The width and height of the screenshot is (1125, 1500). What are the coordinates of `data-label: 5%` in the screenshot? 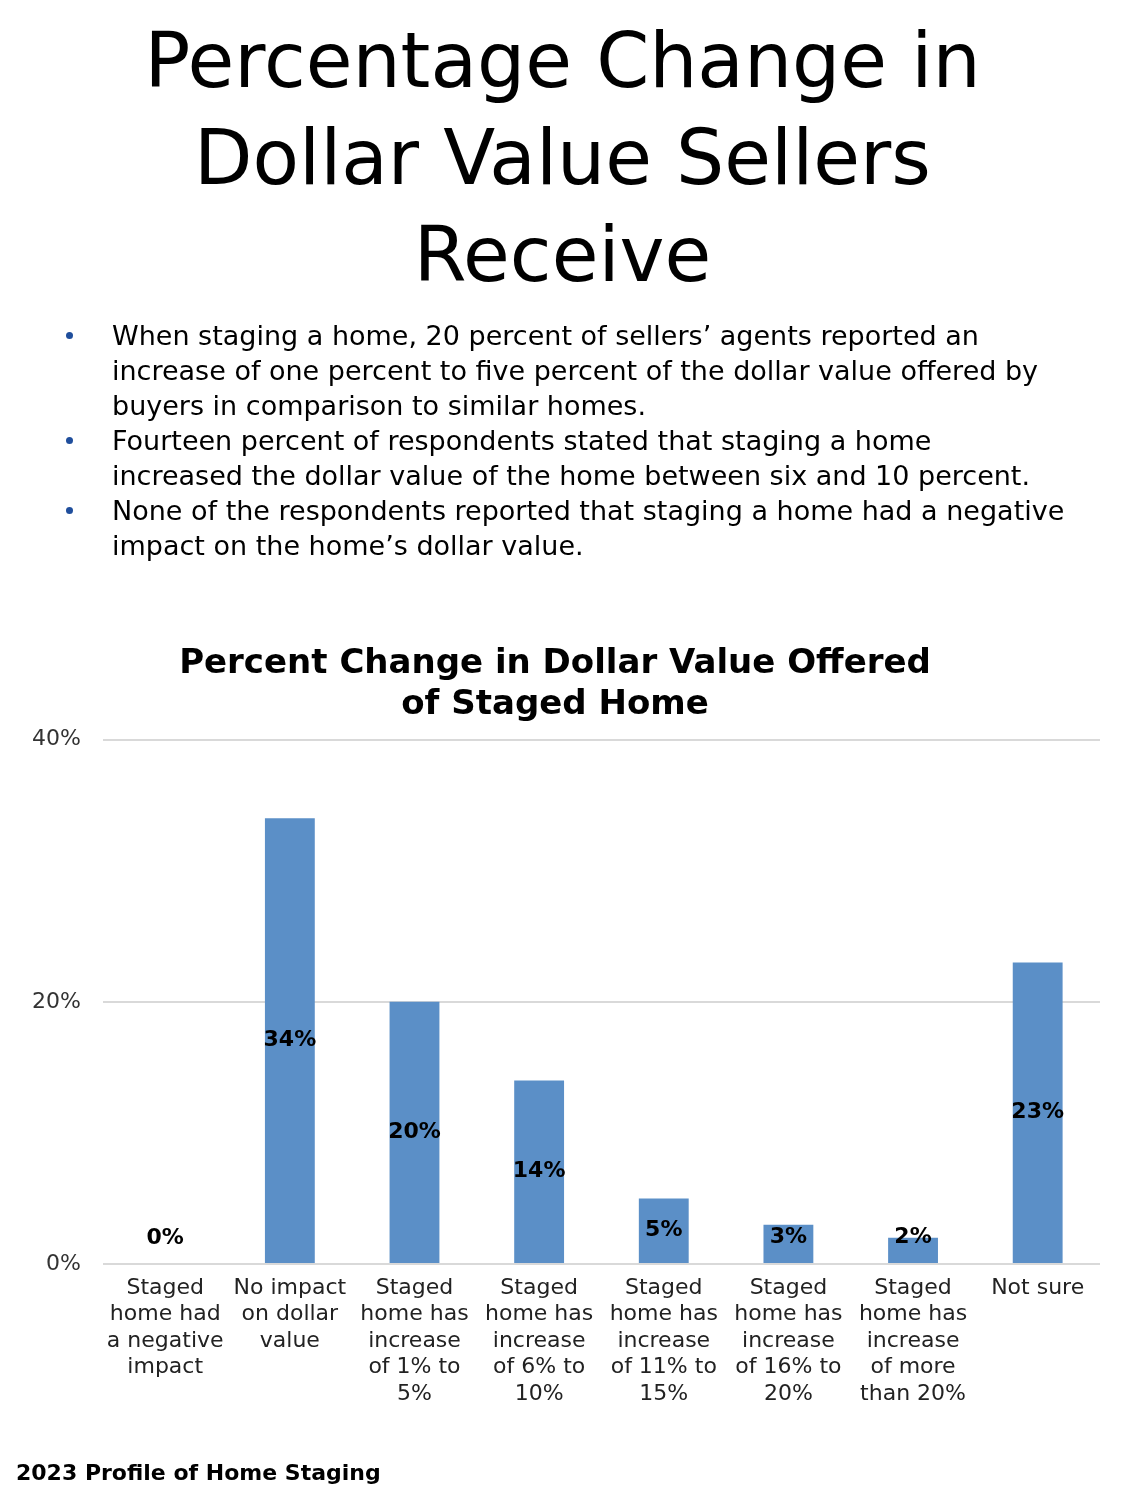 It's located at (664, 1229).